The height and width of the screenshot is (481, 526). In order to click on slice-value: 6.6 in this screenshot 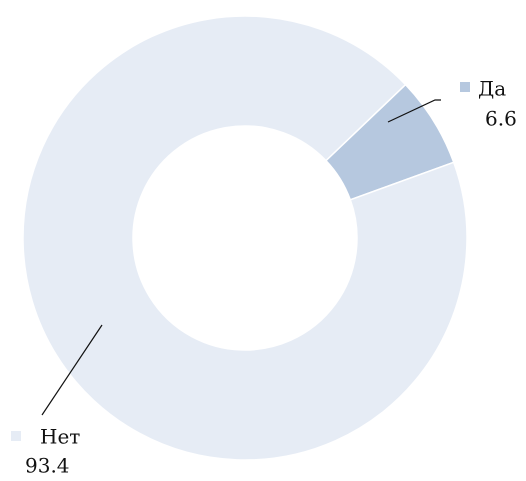, I will do `click(501, 119)`.